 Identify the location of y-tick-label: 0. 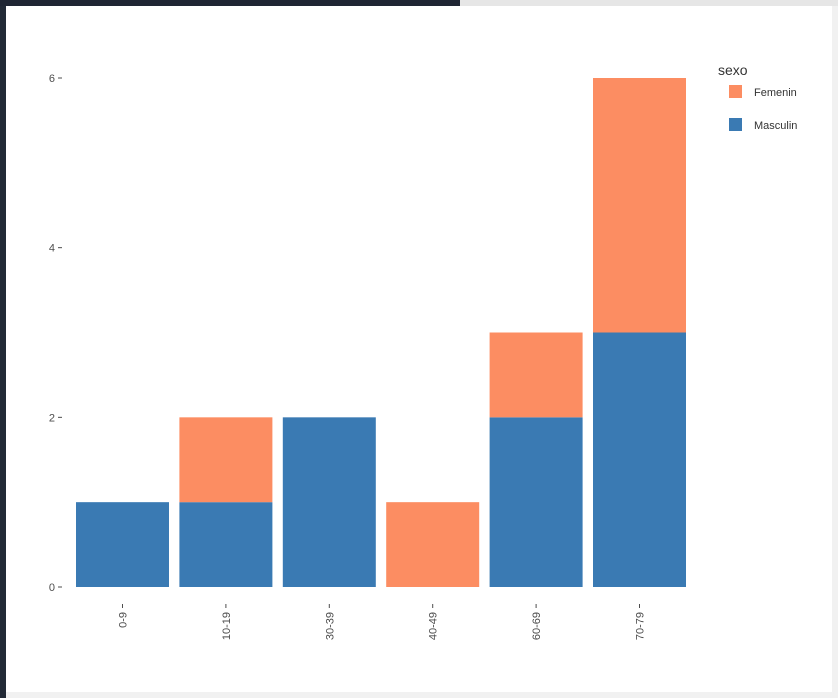
(52, 588).